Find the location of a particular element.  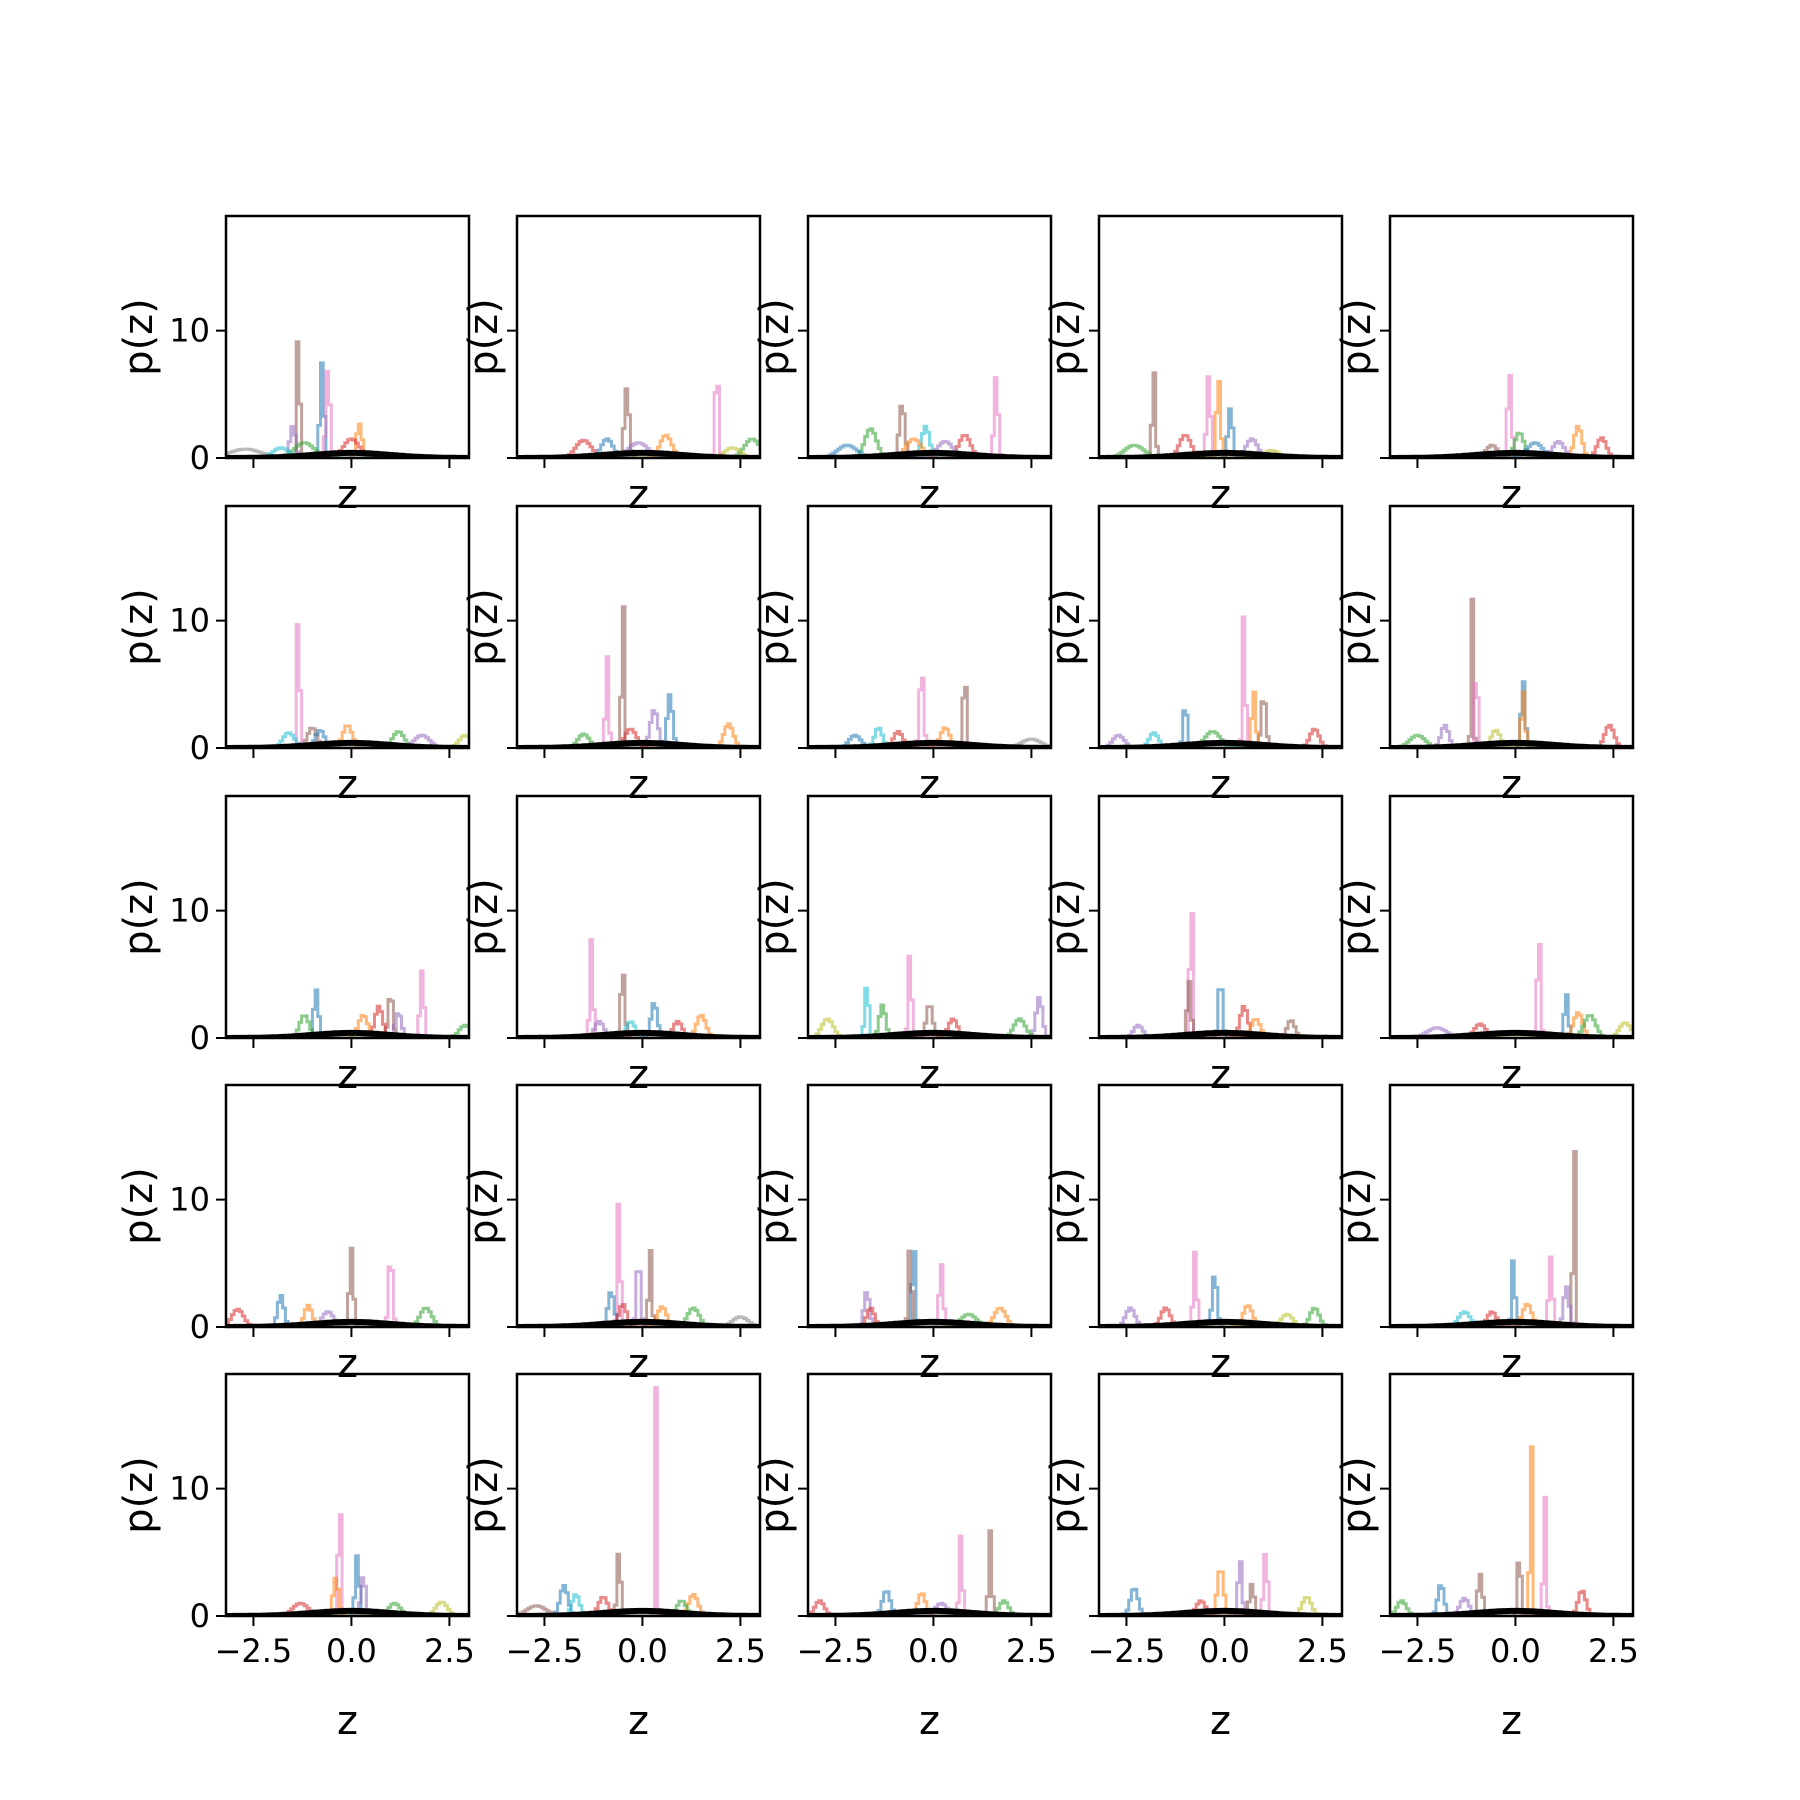

subplot-3-2: z p(z) is located at coordinates (611, 946).